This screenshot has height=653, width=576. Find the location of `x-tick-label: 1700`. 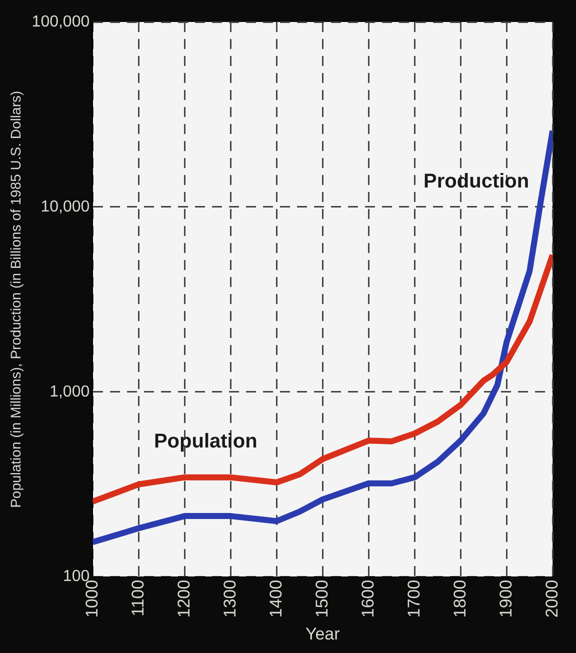

x-tick-label: 1700 is located at coordinates (414, 599).